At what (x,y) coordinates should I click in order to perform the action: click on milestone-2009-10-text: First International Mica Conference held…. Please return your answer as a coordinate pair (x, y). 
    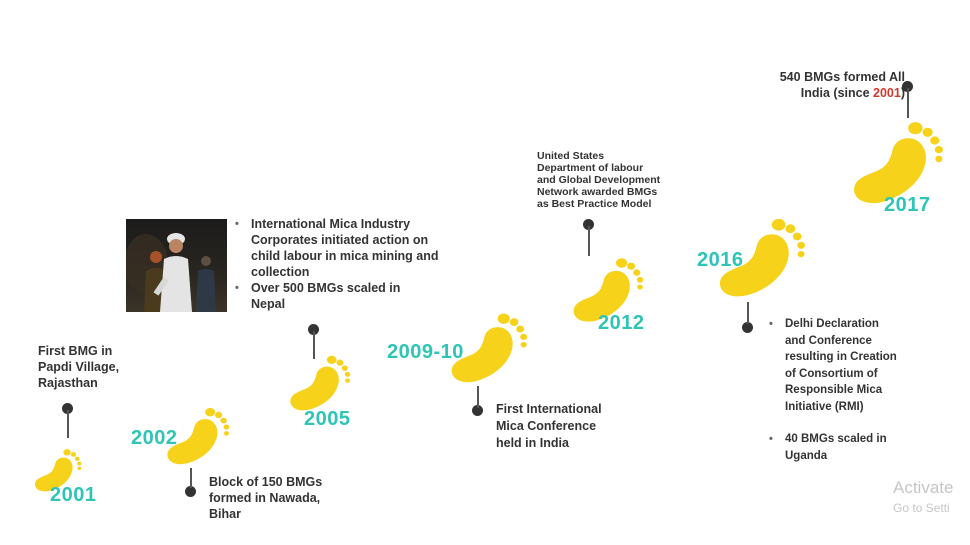
    Looking at the image, I should click on (576, 426).